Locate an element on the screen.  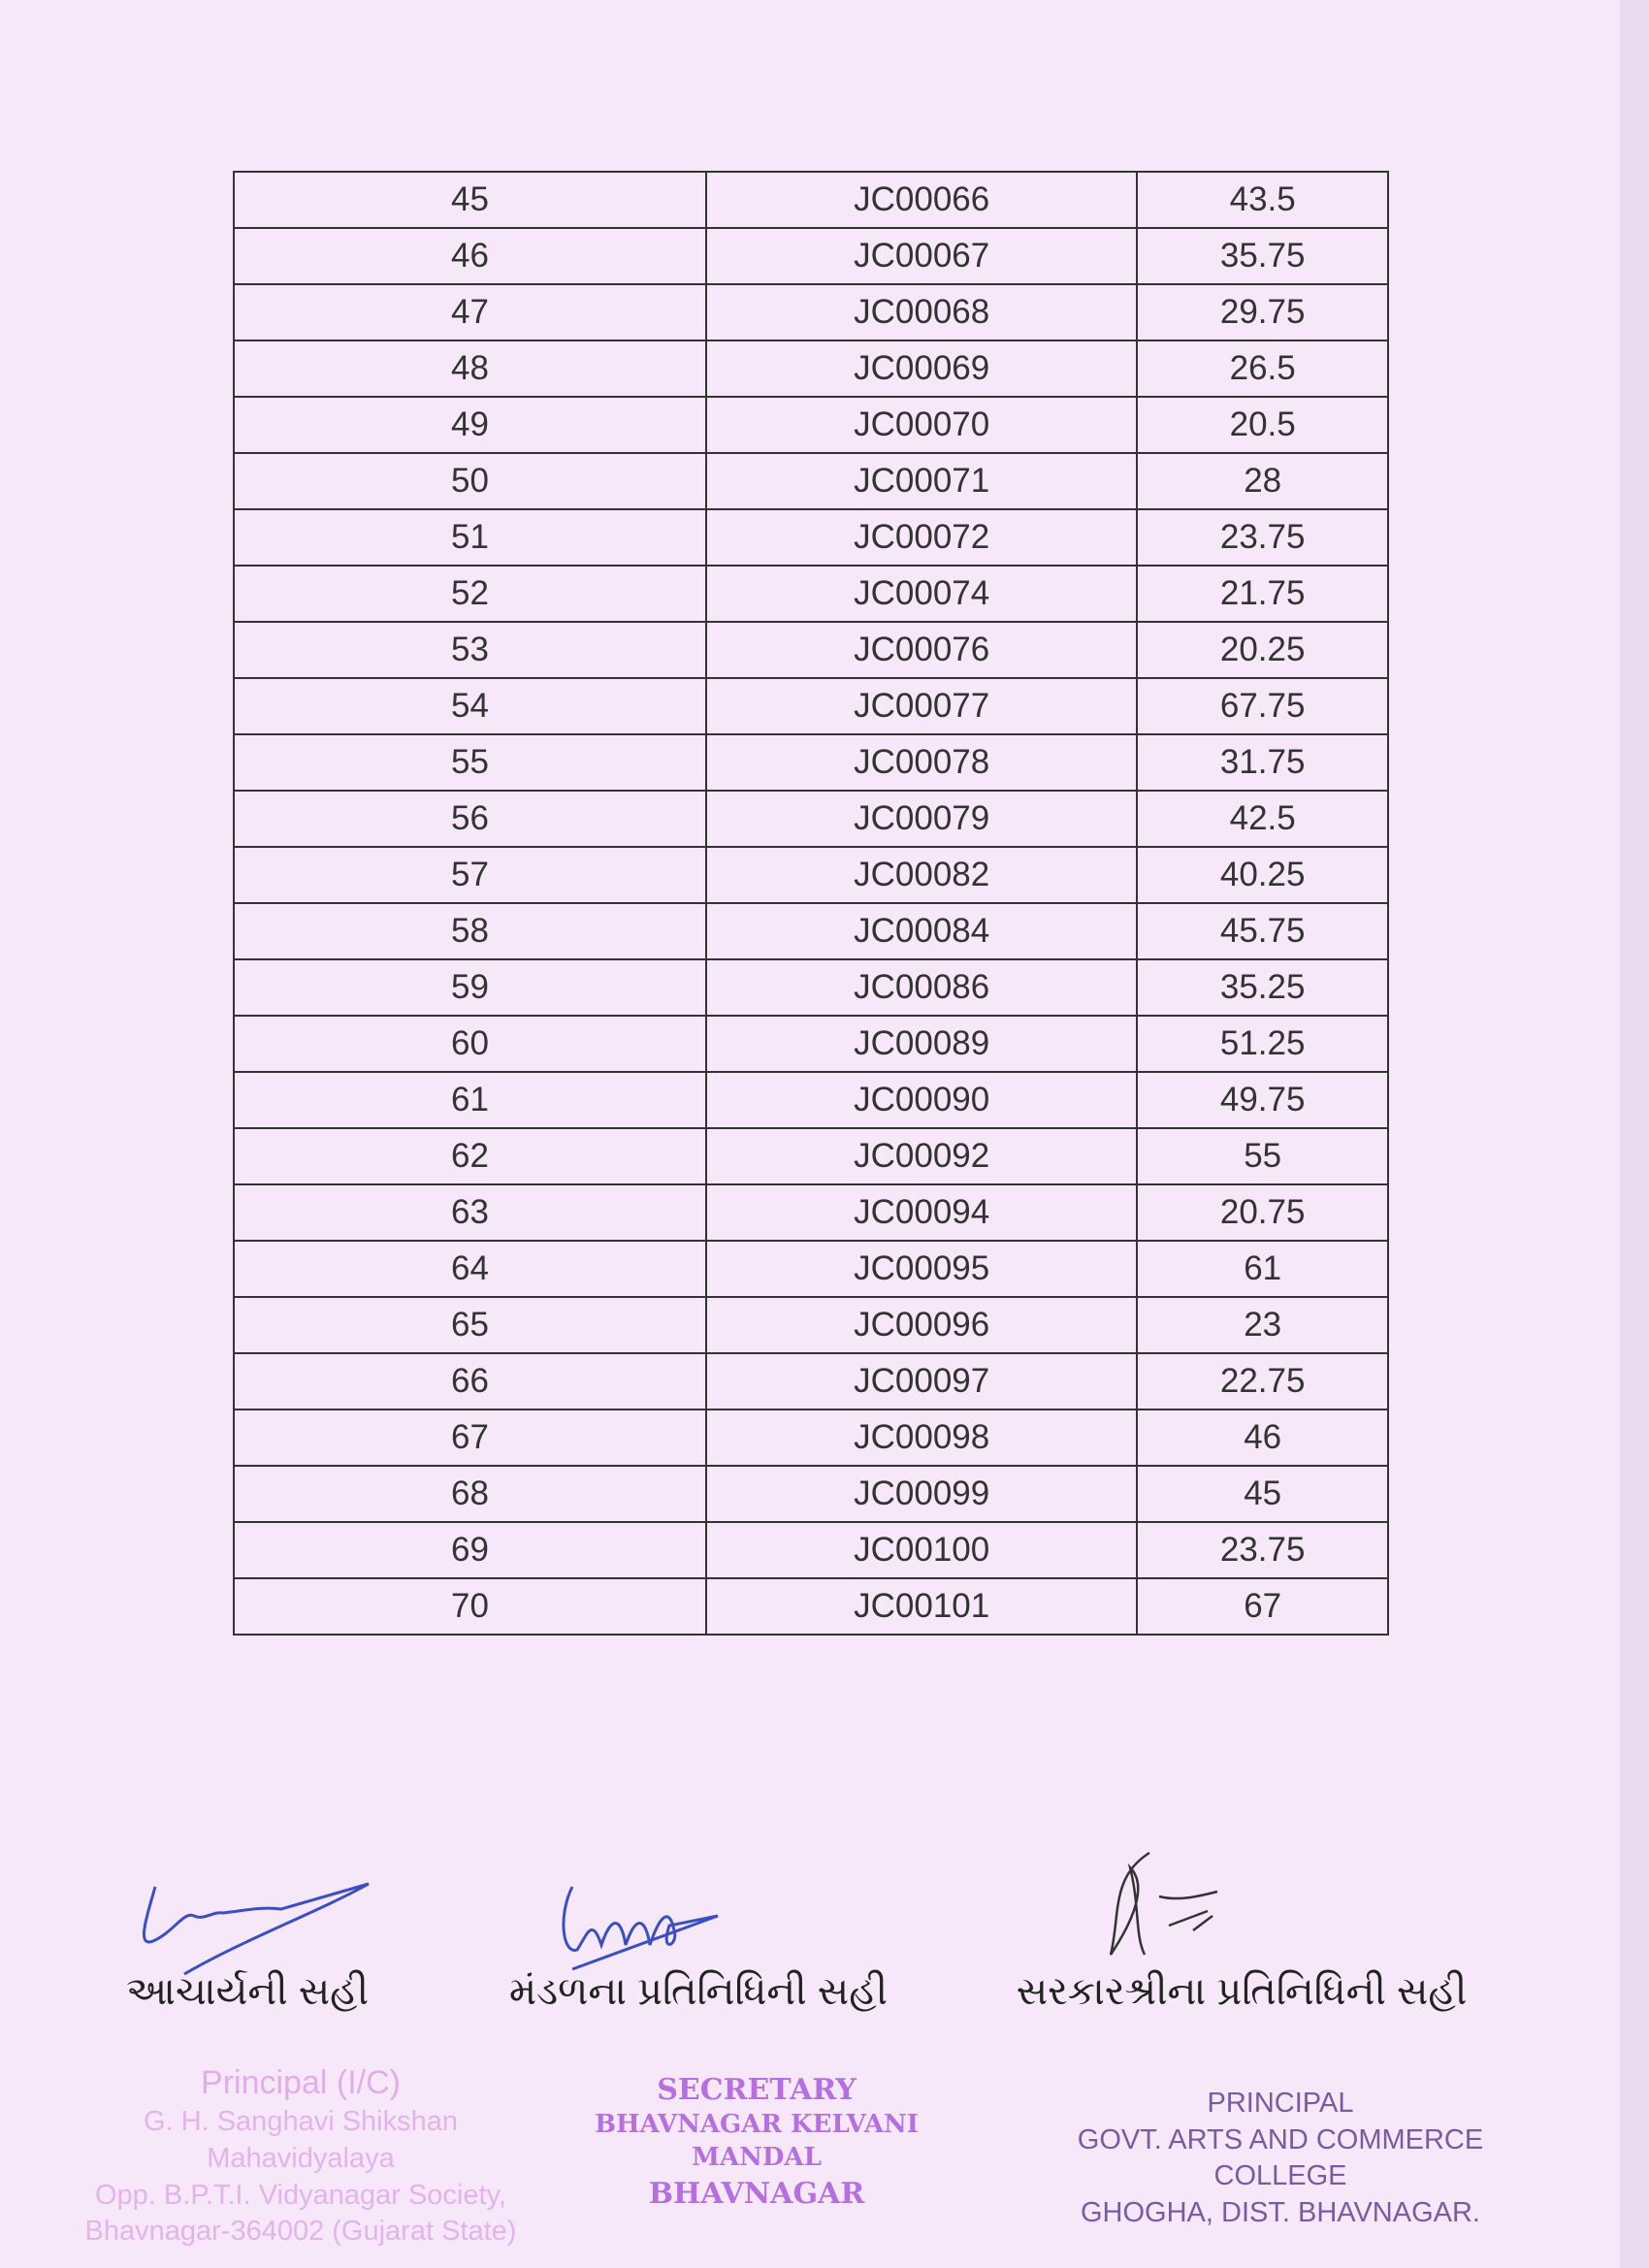
candidate-id-cell: JC00095 is located at coordinates (922, 1269).